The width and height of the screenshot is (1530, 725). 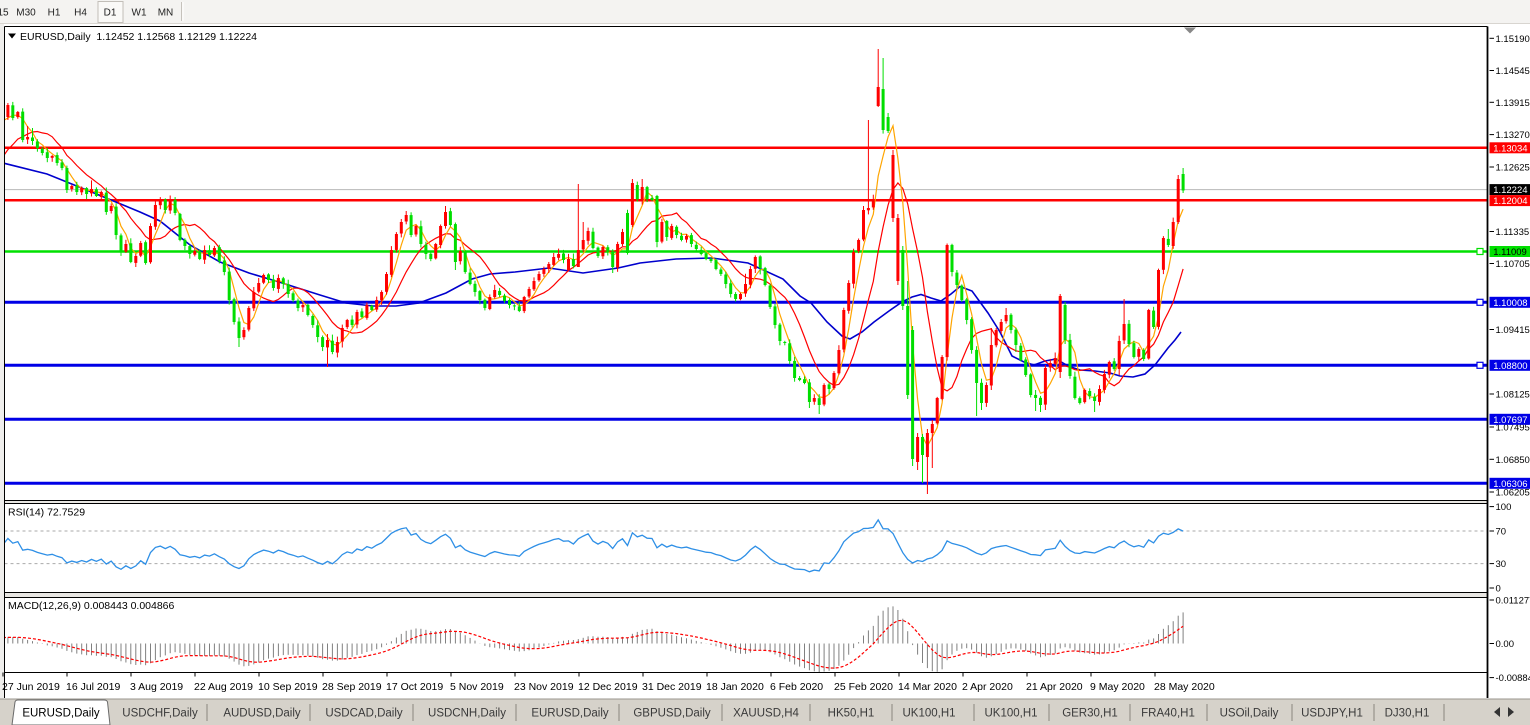 I want to click on svg-text: 2 Apr 2020, so click(x=987, y=687).